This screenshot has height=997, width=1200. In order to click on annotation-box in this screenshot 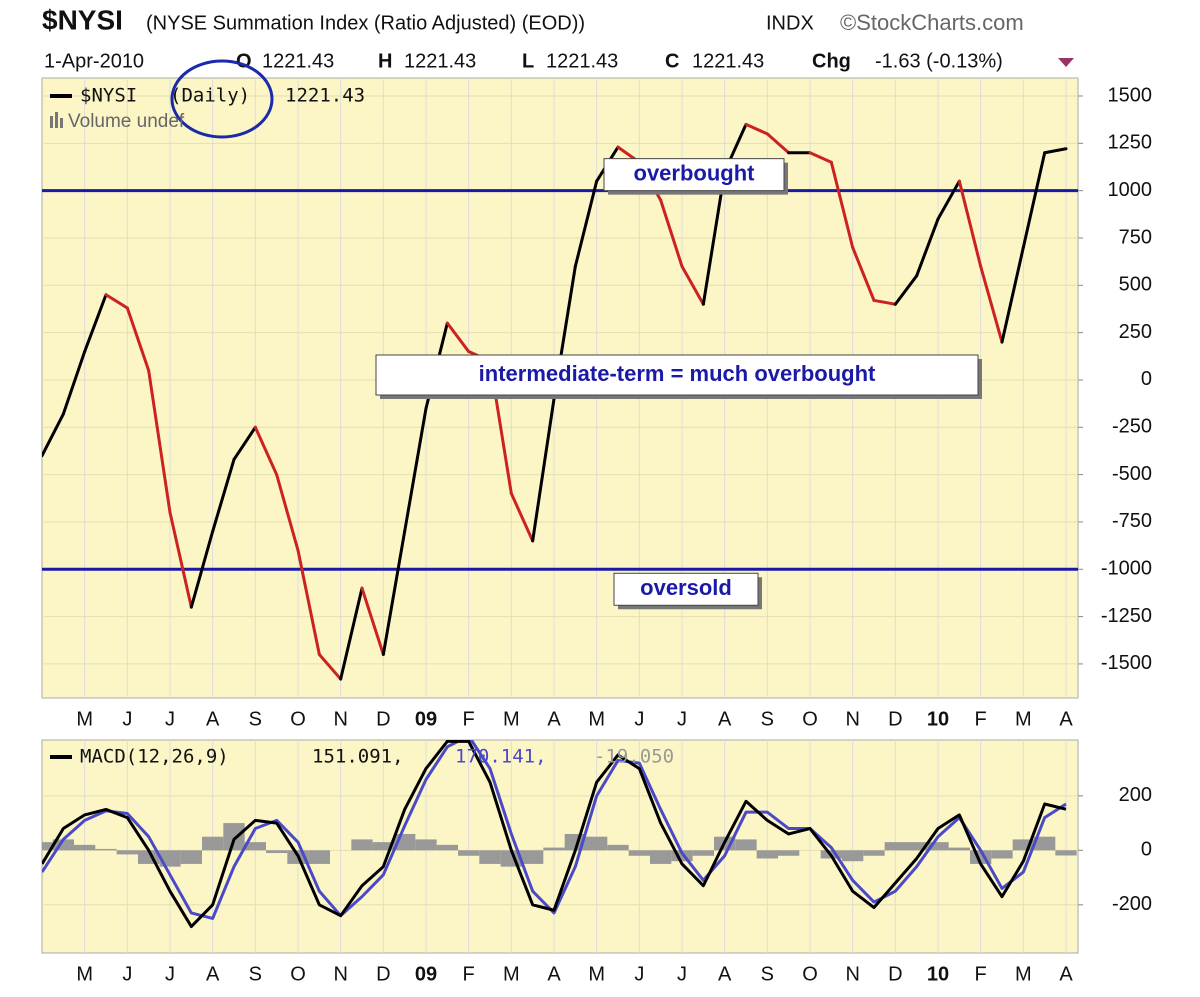, I will do `click(686, 589)`.